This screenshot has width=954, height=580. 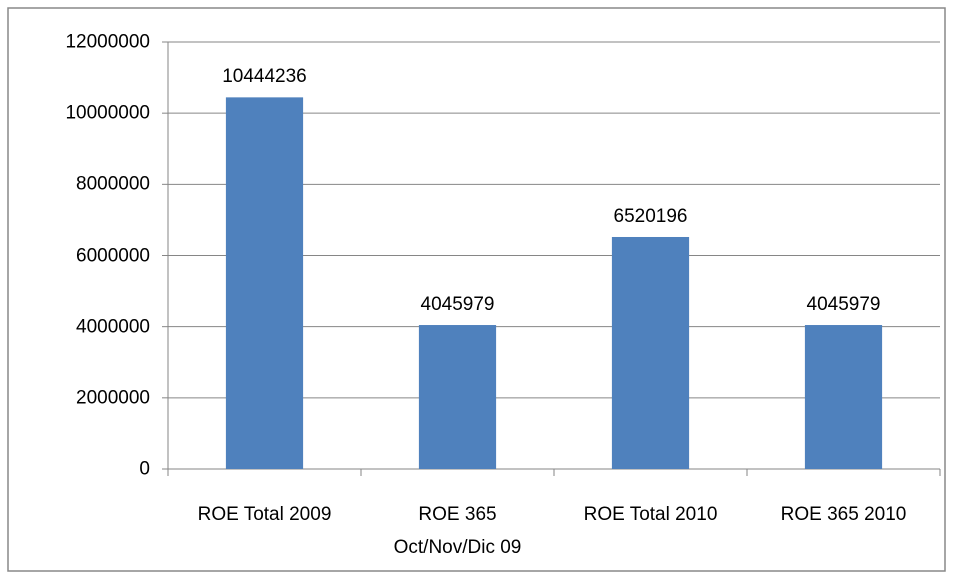 I want to click on x-tick-label: ROE Total 2009, so click(x=264, y=514).